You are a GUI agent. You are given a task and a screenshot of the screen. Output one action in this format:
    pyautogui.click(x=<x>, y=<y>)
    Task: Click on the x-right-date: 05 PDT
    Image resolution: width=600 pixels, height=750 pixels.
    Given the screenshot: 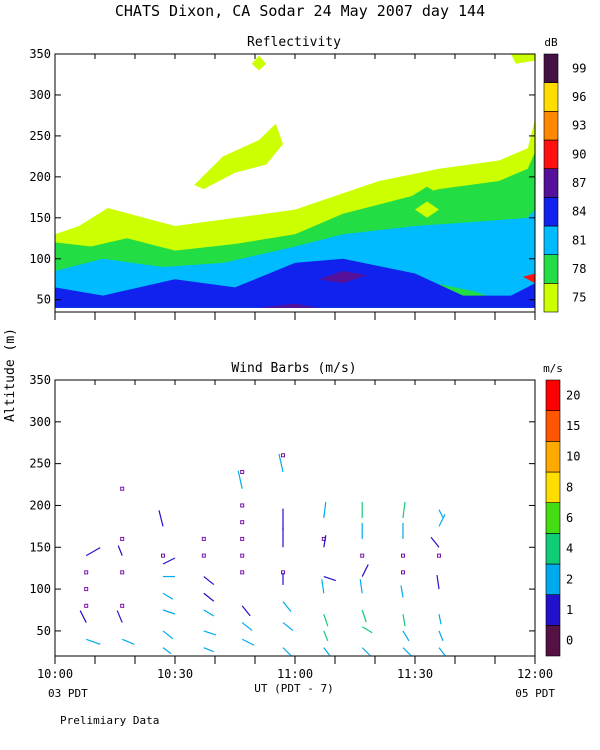 What is the action you would take?
    pyautogui.click(x=535, y=693)
    